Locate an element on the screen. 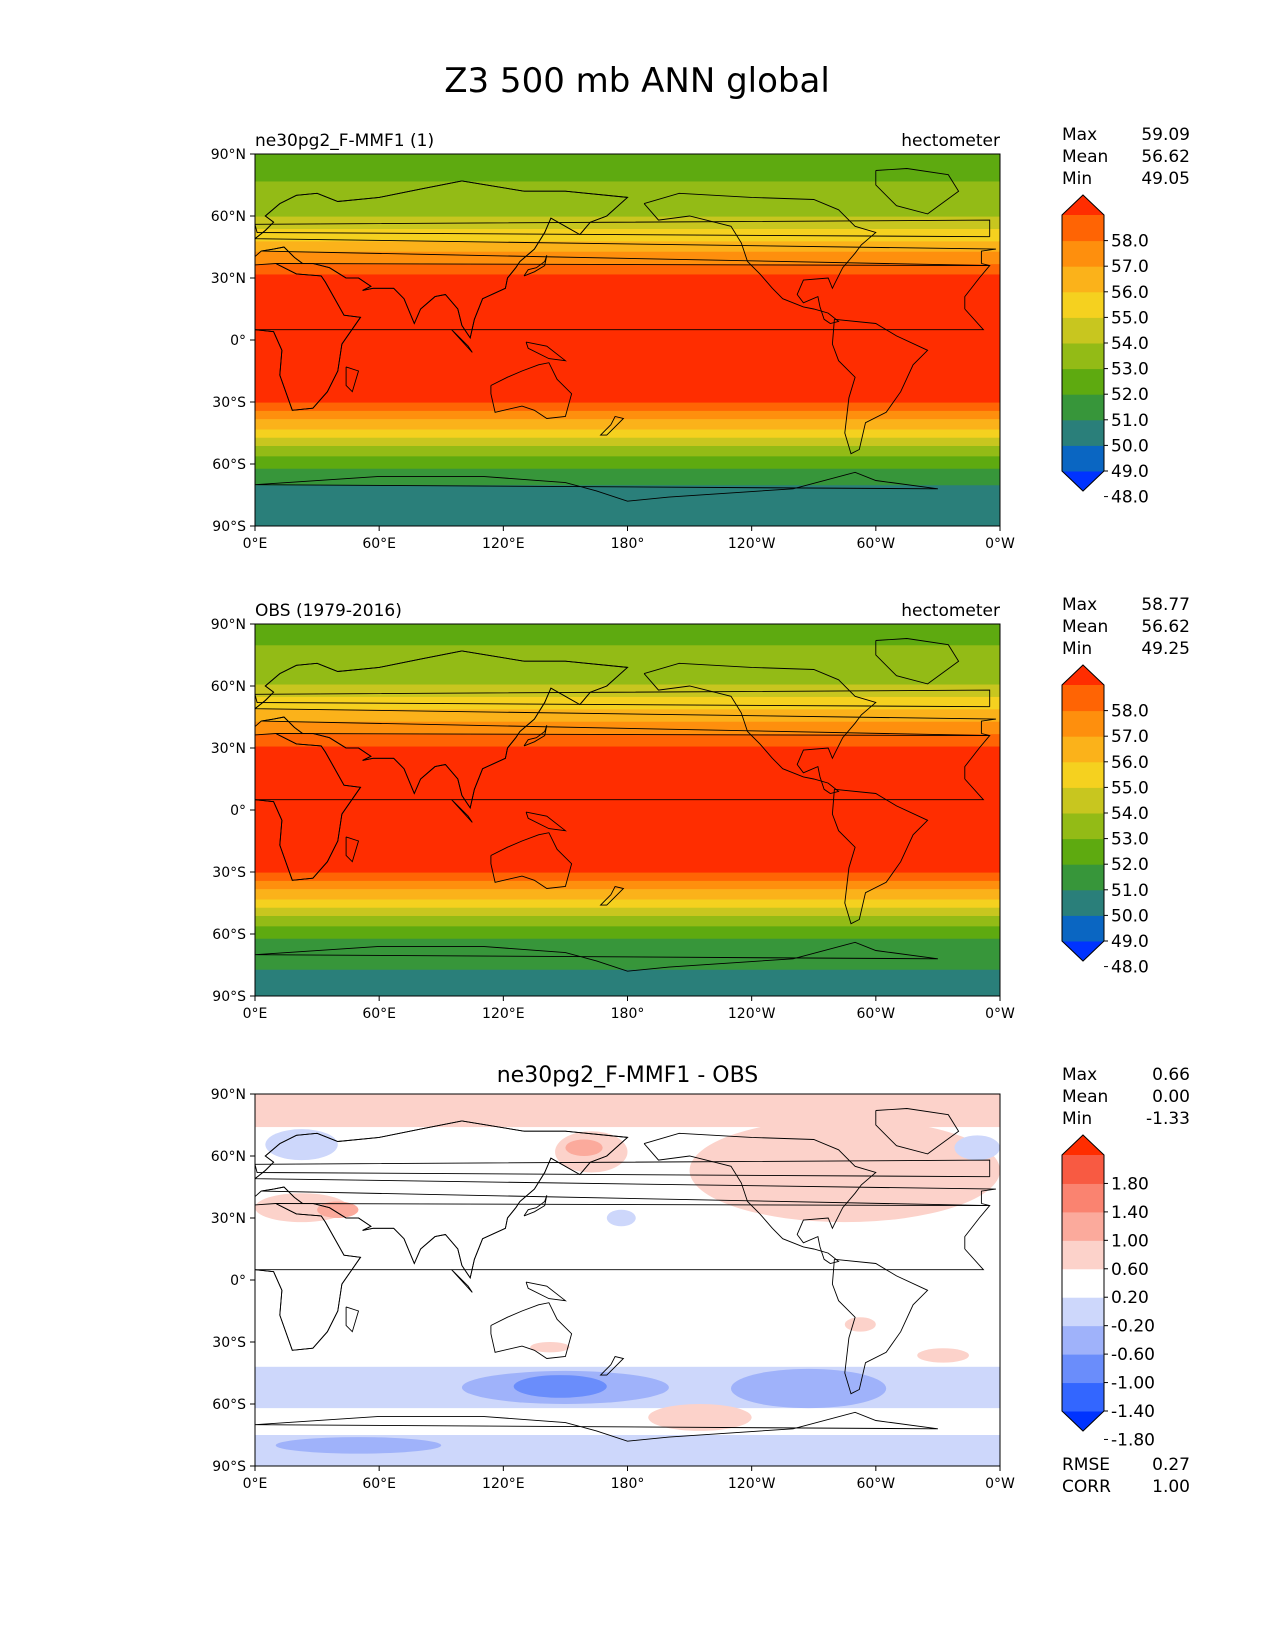 Image resolution: width=1275 pixels, height=1650 pixels. colorbar-tick-label: -1.40 is located at coordinates (1133, 1412).